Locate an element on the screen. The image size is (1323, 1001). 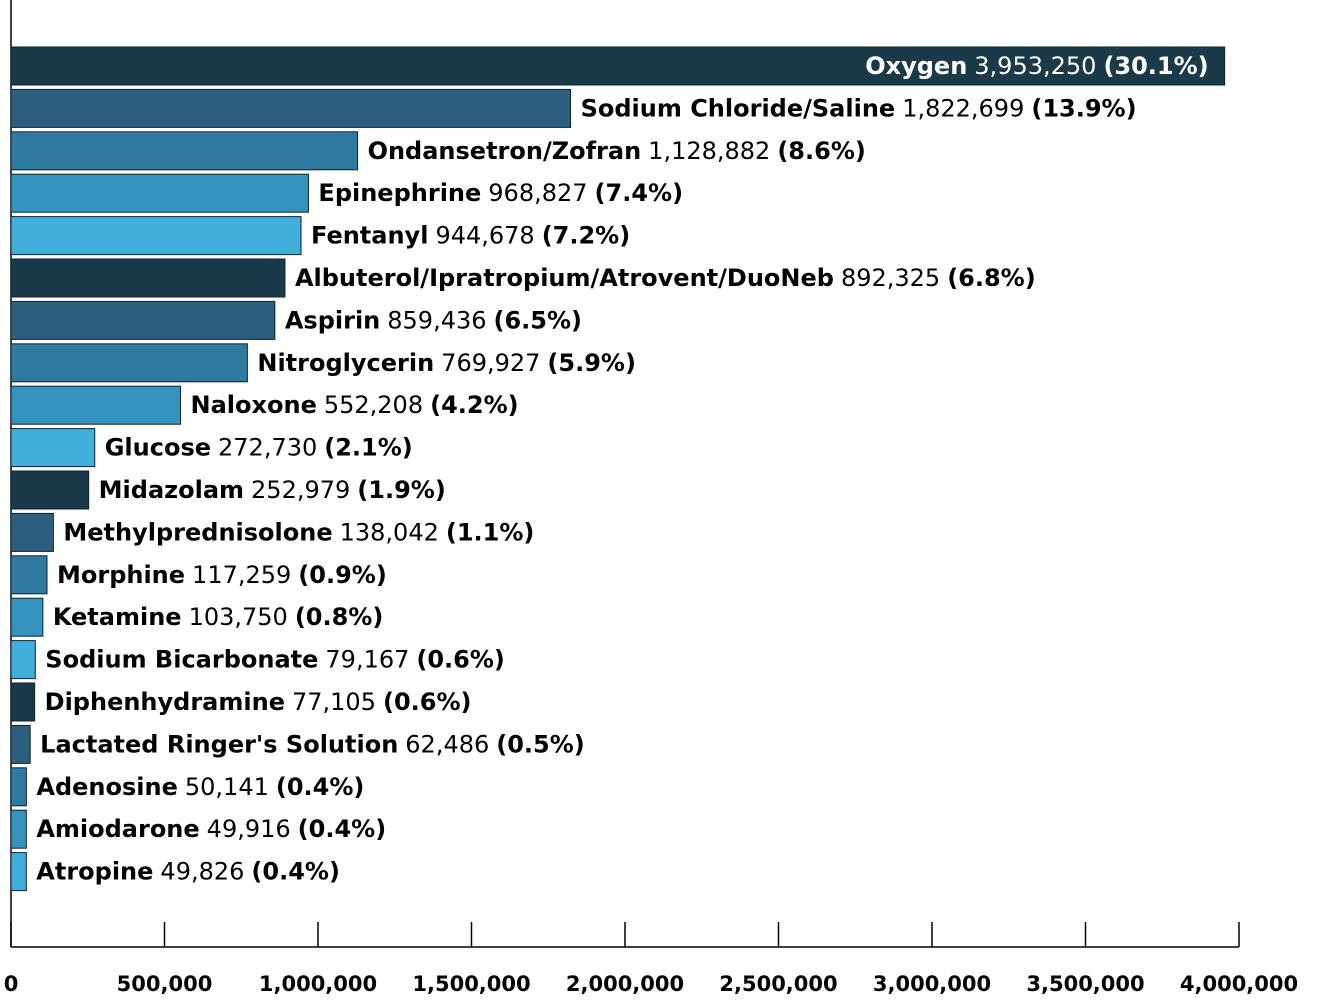
value-label: 3,953,250 is located at coordinates (1035, 66).